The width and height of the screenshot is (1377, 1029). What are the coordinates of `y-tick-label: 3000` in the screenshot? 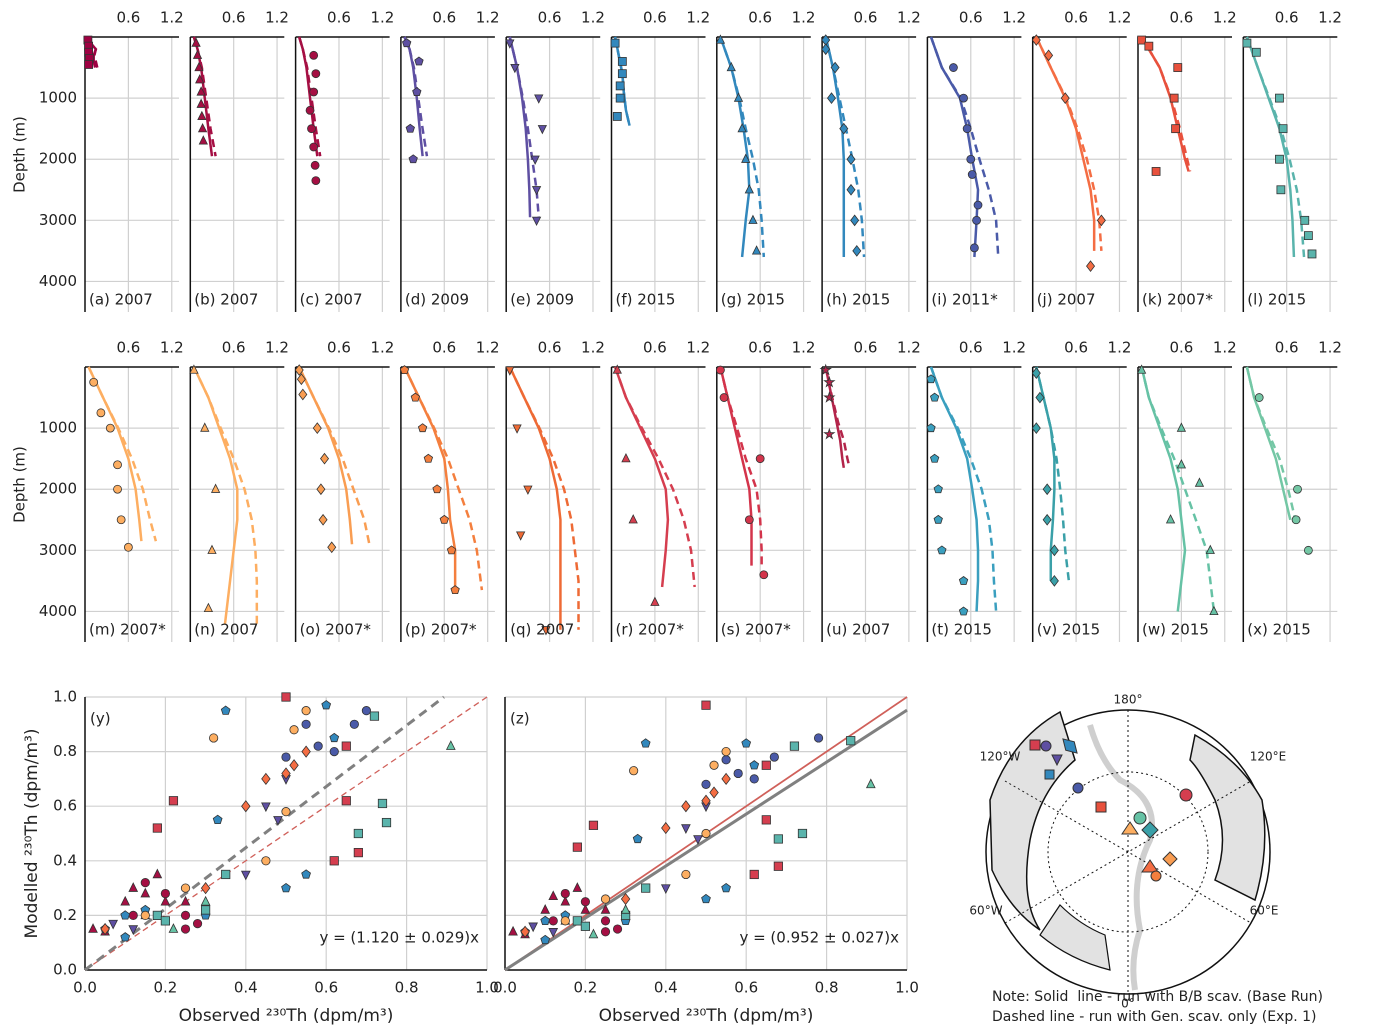 It's located at (58, 220).